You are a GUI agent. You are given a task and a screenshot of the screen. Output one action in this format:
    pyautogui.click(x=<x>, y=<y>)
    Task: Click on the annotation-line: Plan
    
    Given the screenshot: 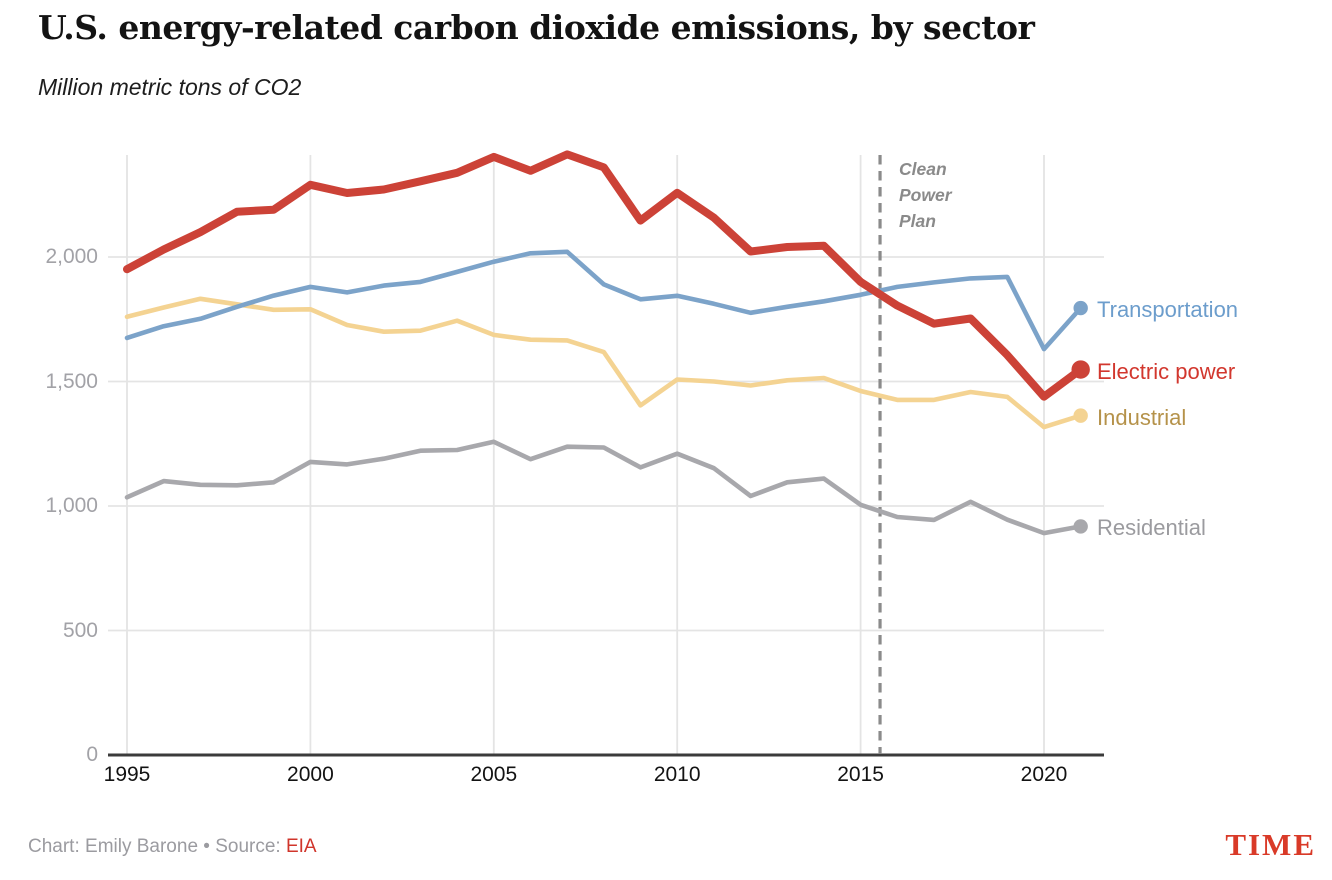 What is the action you would take?
    pyautogui.click(x=917, y=221)
    